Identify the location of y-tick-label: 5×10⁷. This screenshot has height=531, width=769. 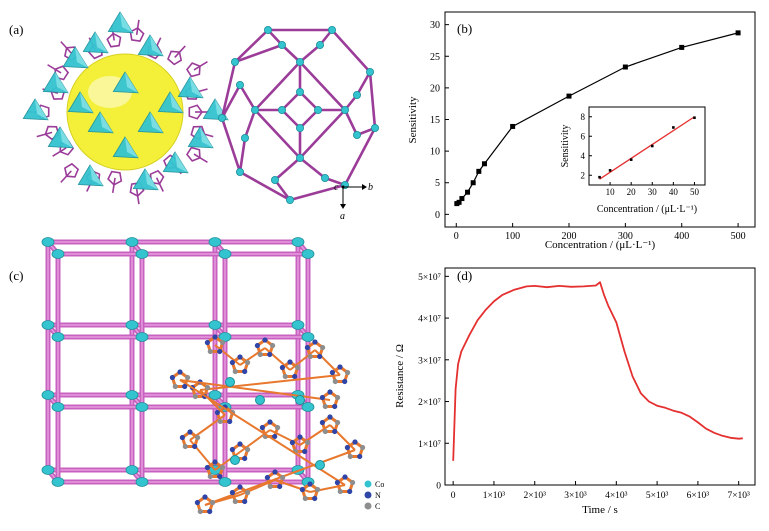
(429, 278).